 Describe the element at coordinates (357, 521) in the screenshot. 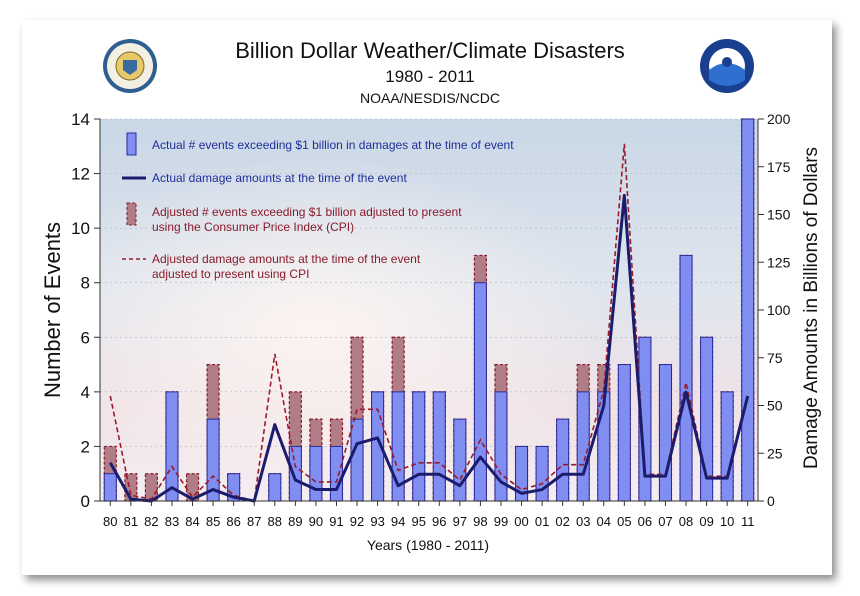

I see `x-tick-label: 92` at that location.